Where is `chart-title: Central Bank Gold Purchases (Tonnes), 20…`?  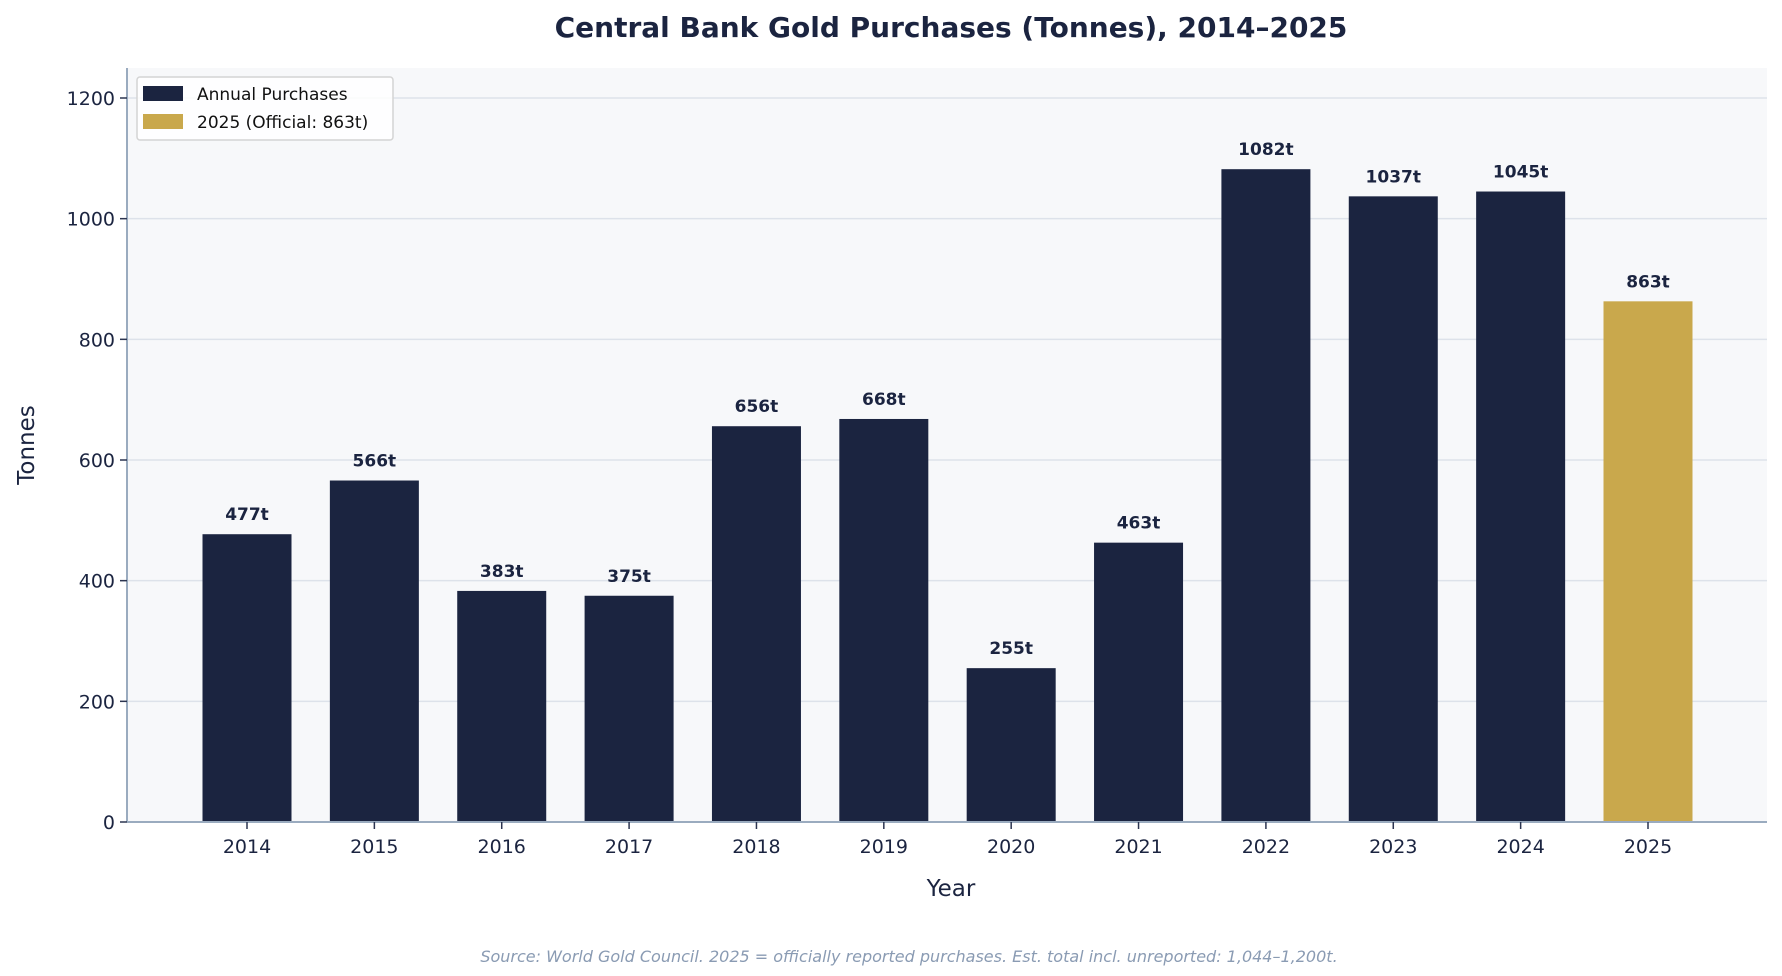 chart-title: Central Bank Gold Purchases (Tonnes), 20… is located at coordinates (951, 27).